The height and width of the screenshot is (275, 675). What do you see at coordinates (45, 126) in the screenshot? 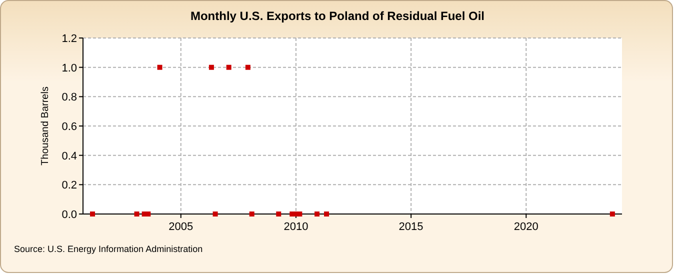
I see `y-axis-title: Thousand Barrels` at bounding box center [45, 126].